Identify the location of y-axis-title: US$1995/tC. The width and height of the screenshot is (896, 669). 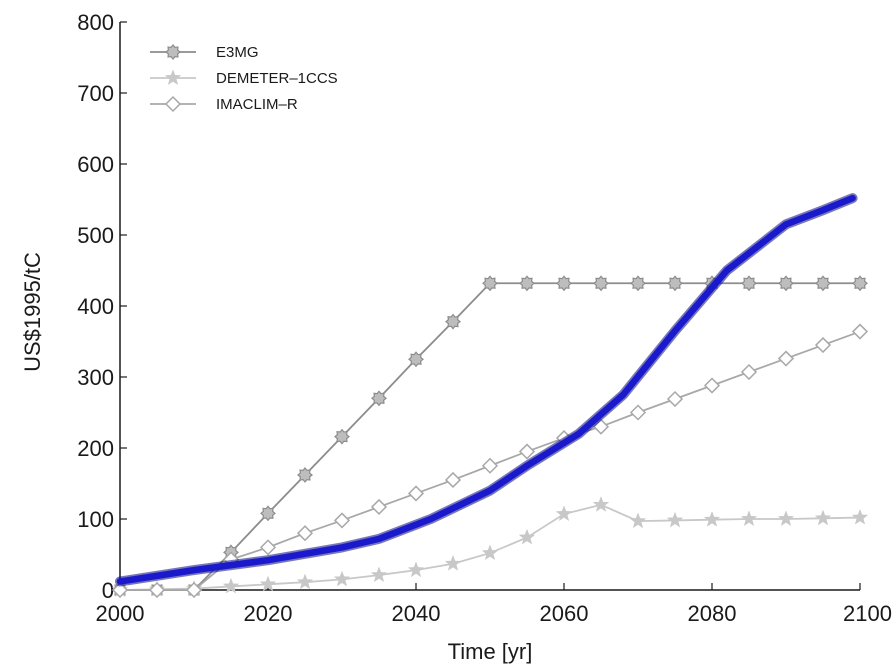
(32, 312).